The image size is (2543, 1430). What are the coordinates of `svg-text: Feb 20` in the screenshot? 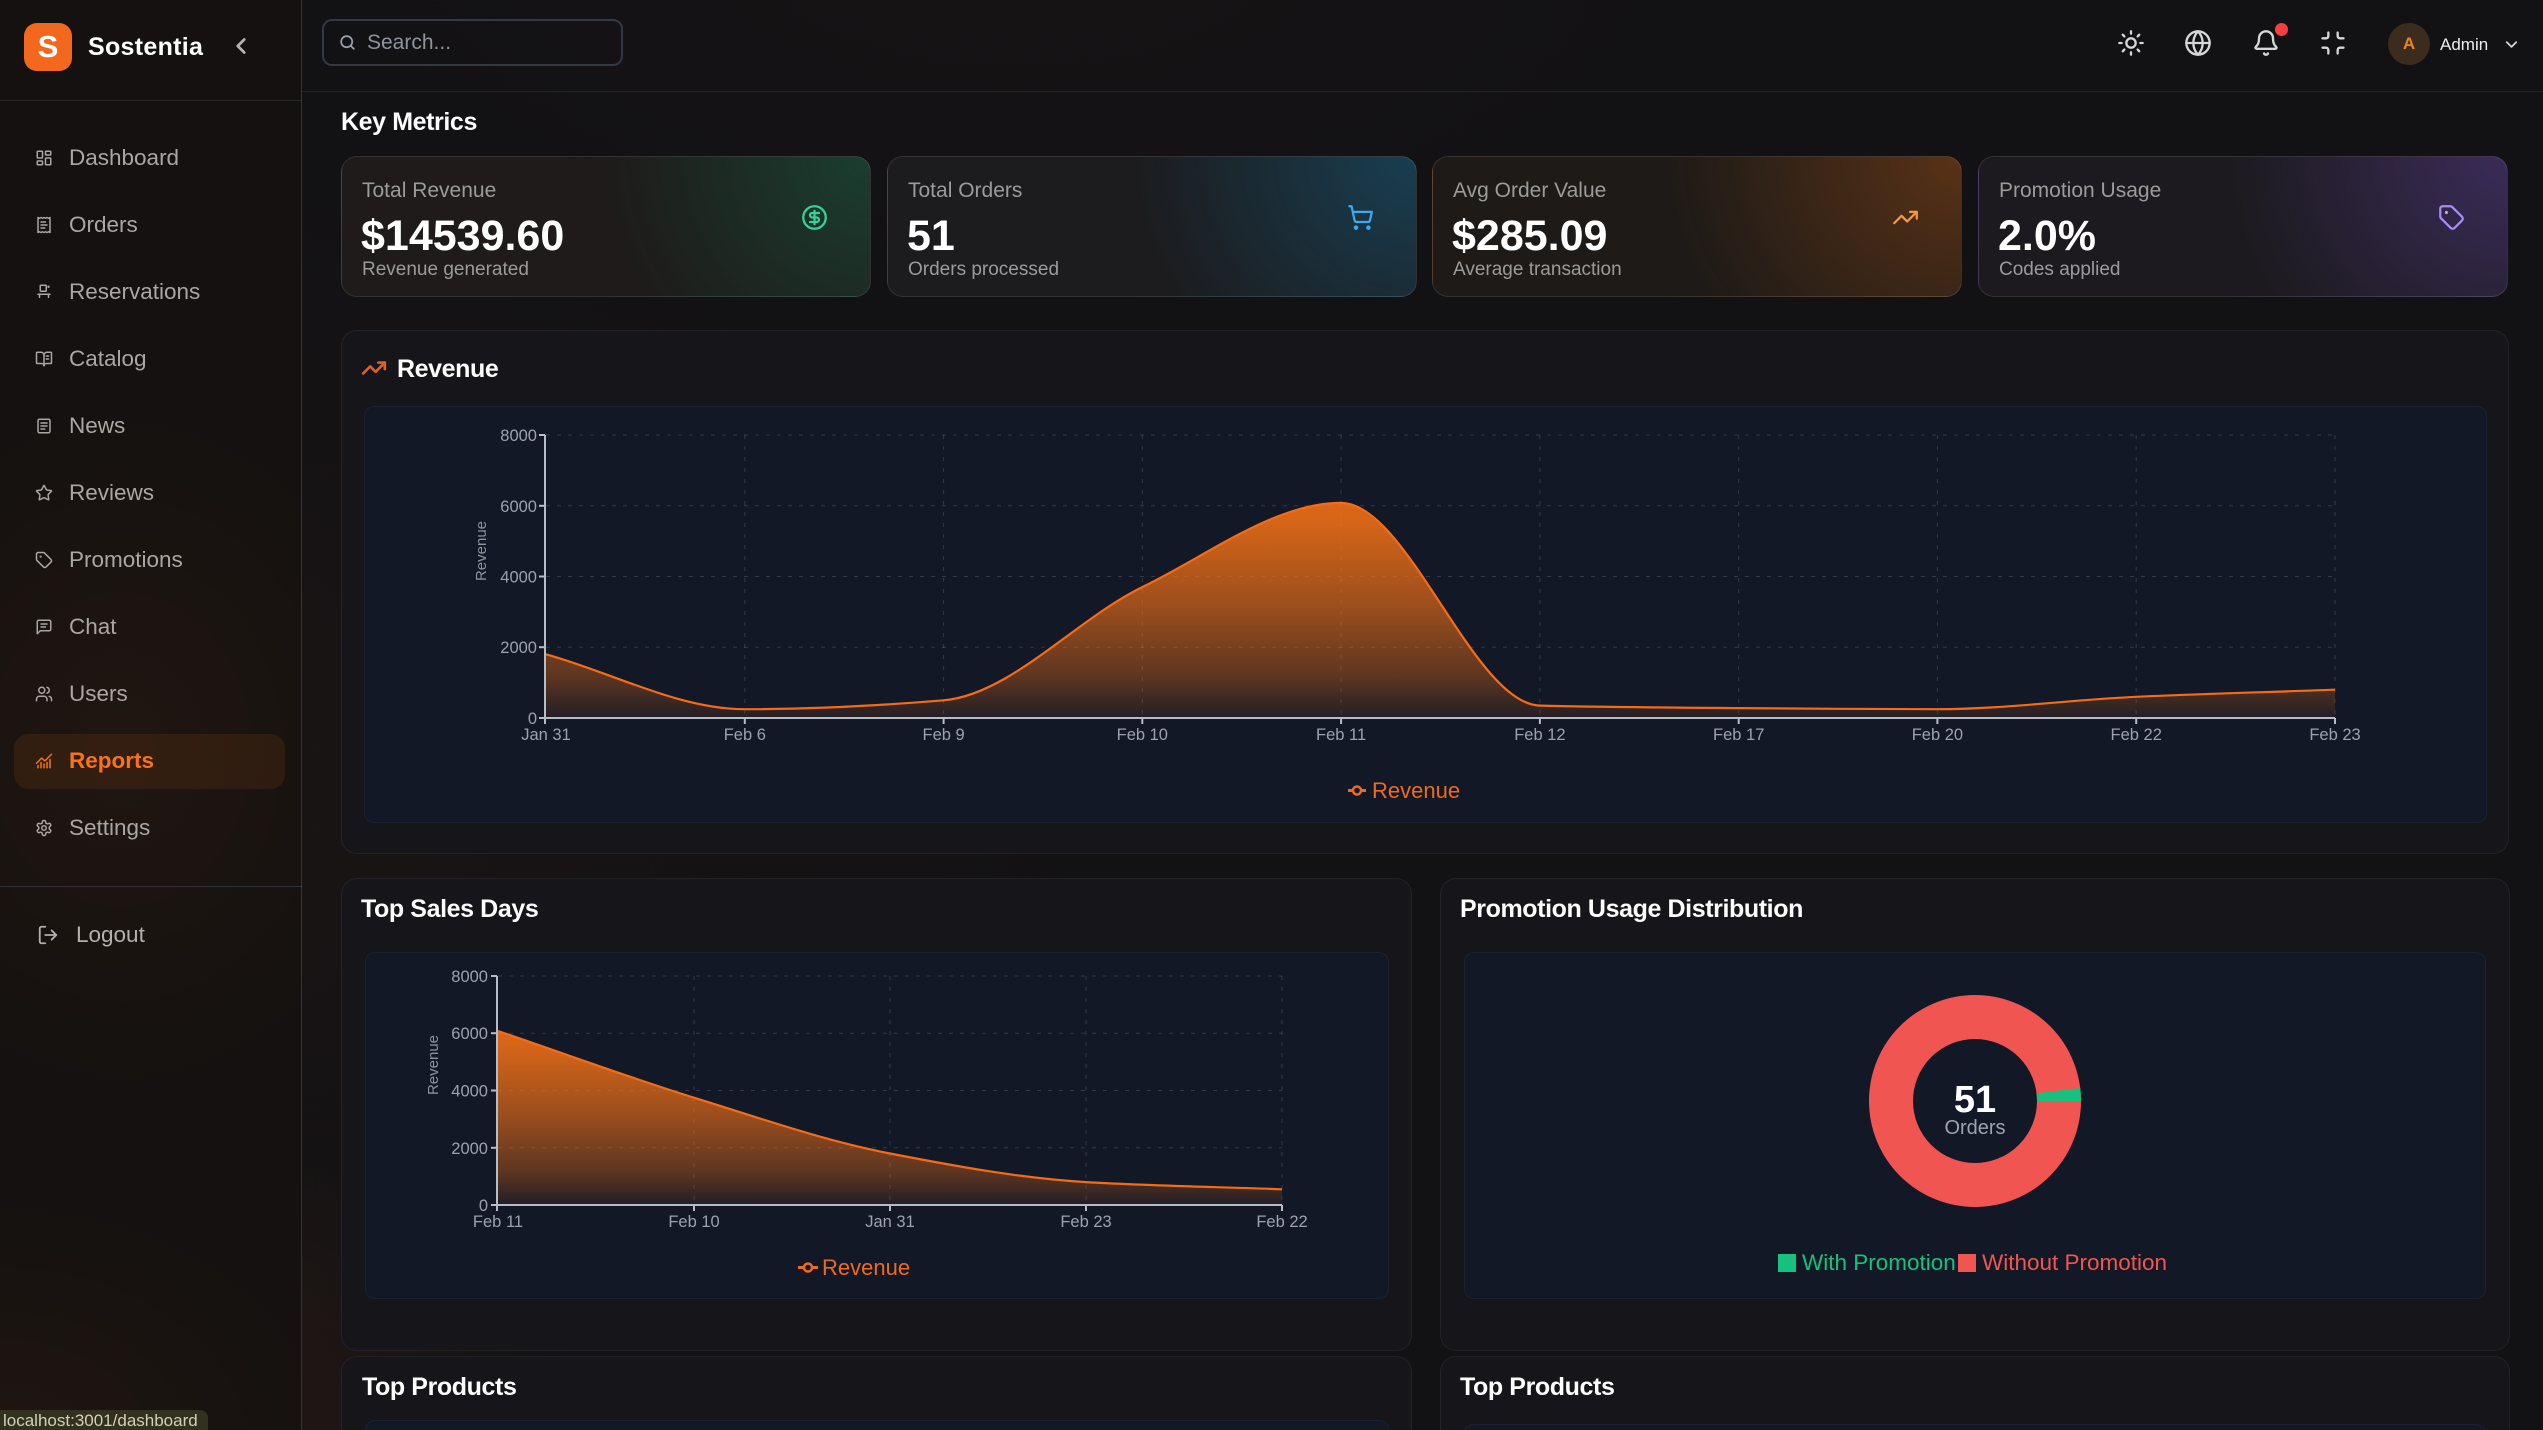 It's located at (1937, 735).